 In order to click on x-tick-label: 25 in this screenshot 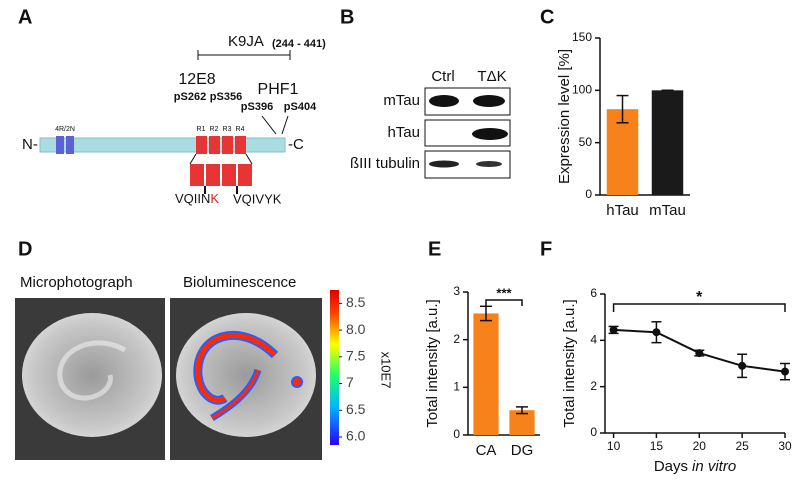, I will do `click(742, 446)`.